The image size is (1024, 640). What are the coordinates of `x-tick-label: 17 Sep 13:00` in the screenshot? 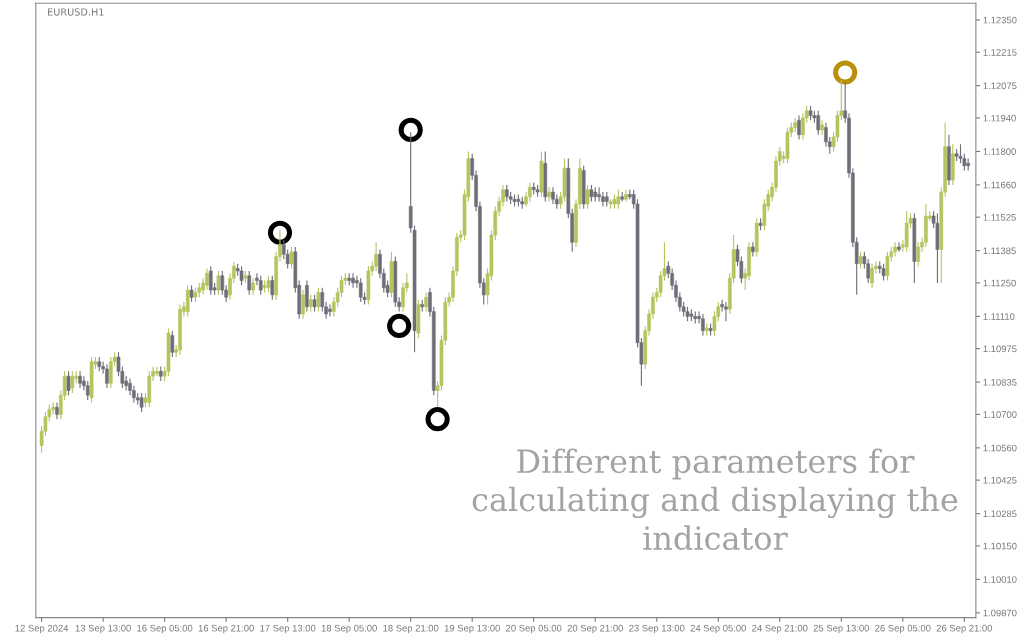 It's located at (288, 629).